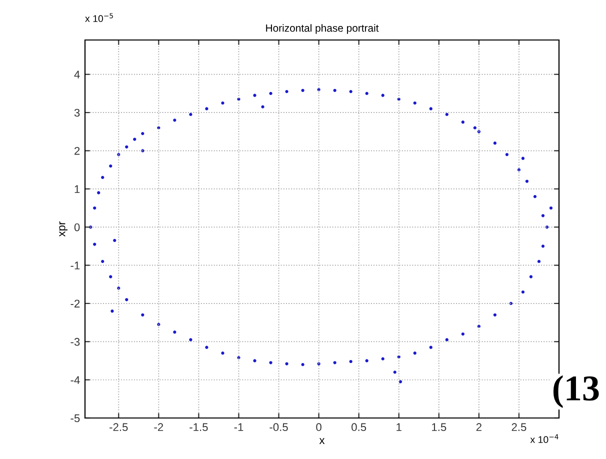 The image size is (606, 459). I want to click on y-tick-label: -2, so click(75, 304).